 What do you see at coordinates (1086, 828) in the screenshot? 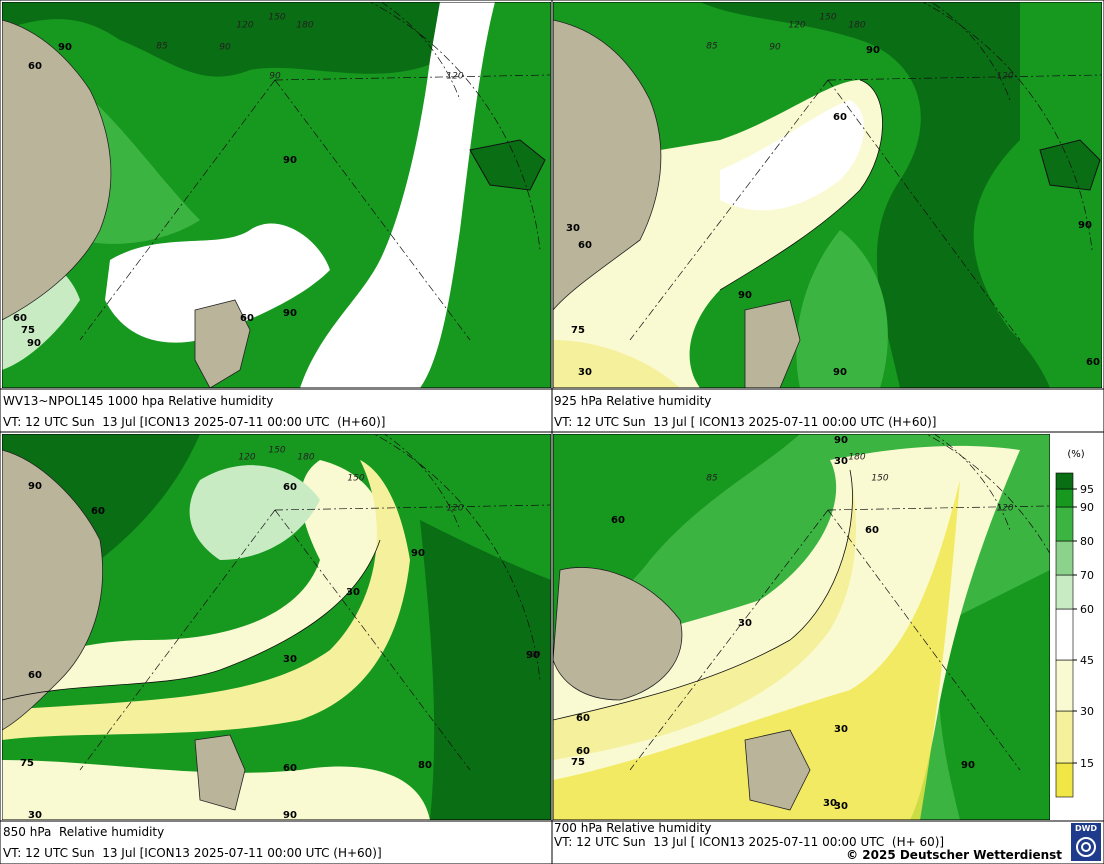
I see `logo-text: DWD` at bounding box center [1086, 828].